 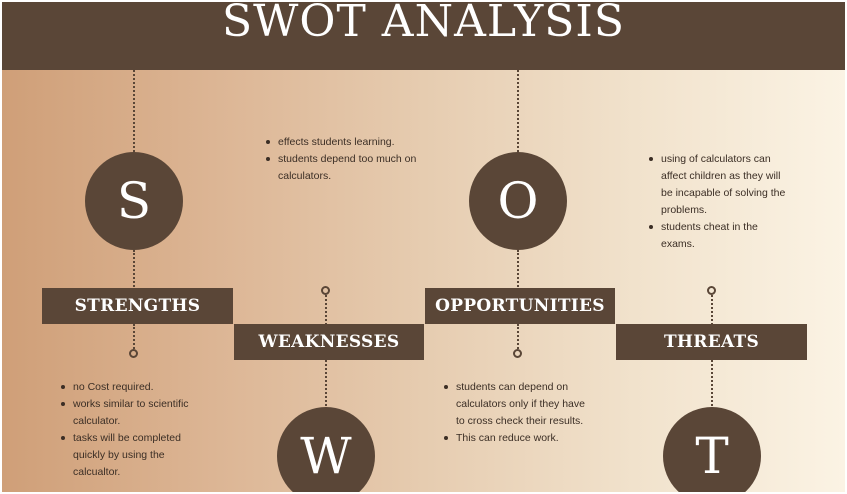 What do you see at coordinates (134, 111) in the screenshot?
I see `strengths-top-connector` at bounding box center [134, 111].